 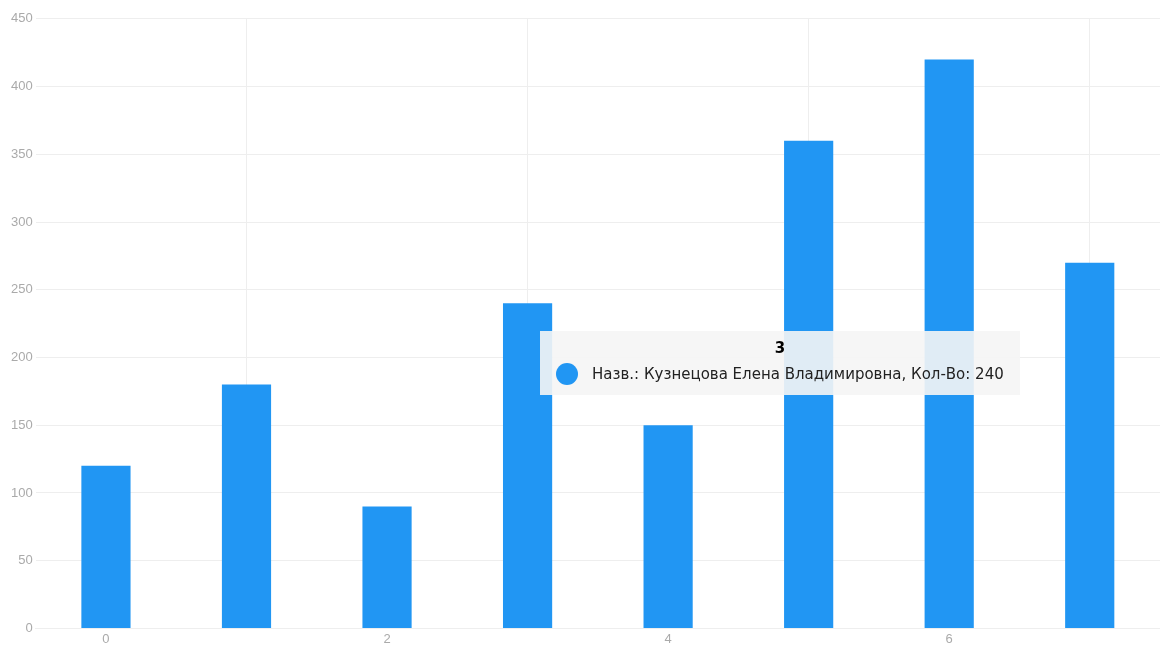 I want to click on x-tick-label: 0, so click(x=106, y=638).